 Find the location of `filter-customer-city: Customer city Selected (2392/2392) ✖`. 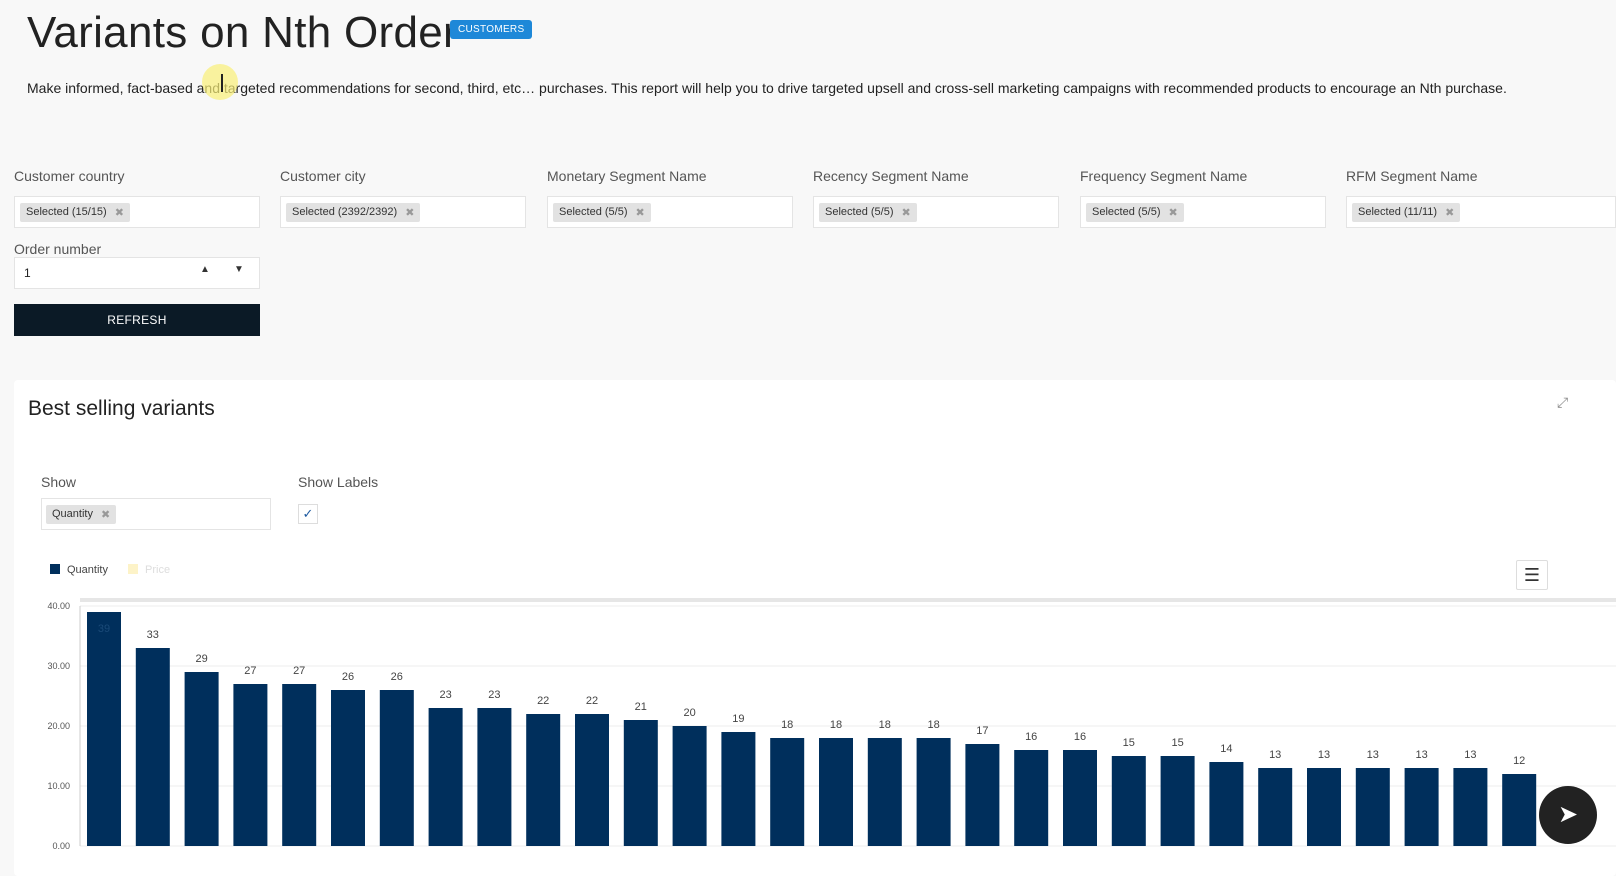

filter-customer-city: Customer city Selected (2392/2392) ✖ is located at coordinates (403, 198).